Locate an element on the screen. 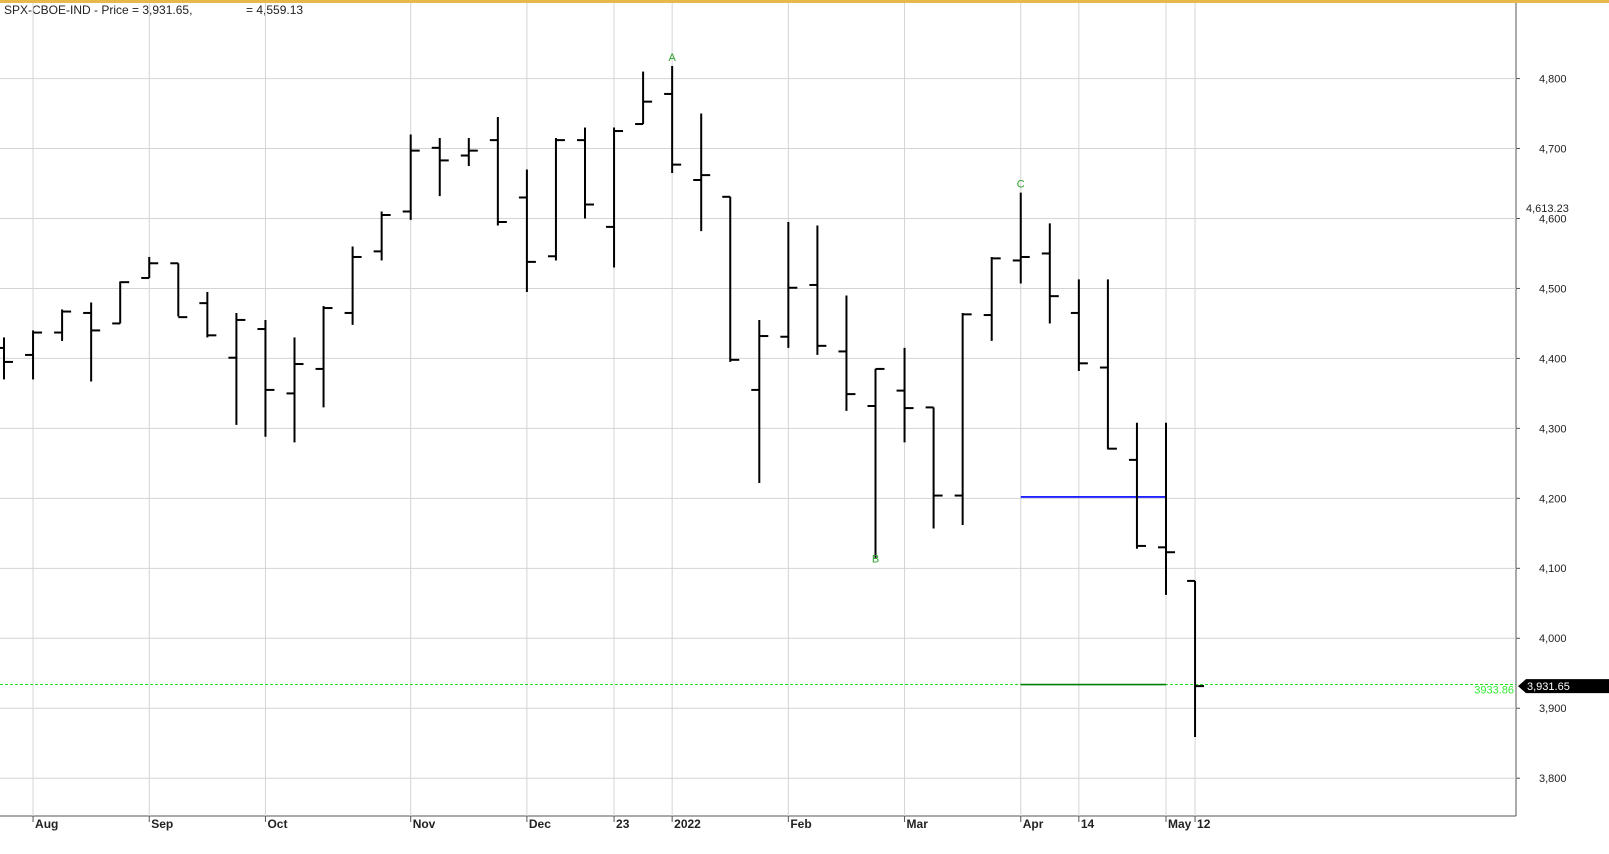  y-tick-label: 4,500 is located at coordinates (1553, 289).